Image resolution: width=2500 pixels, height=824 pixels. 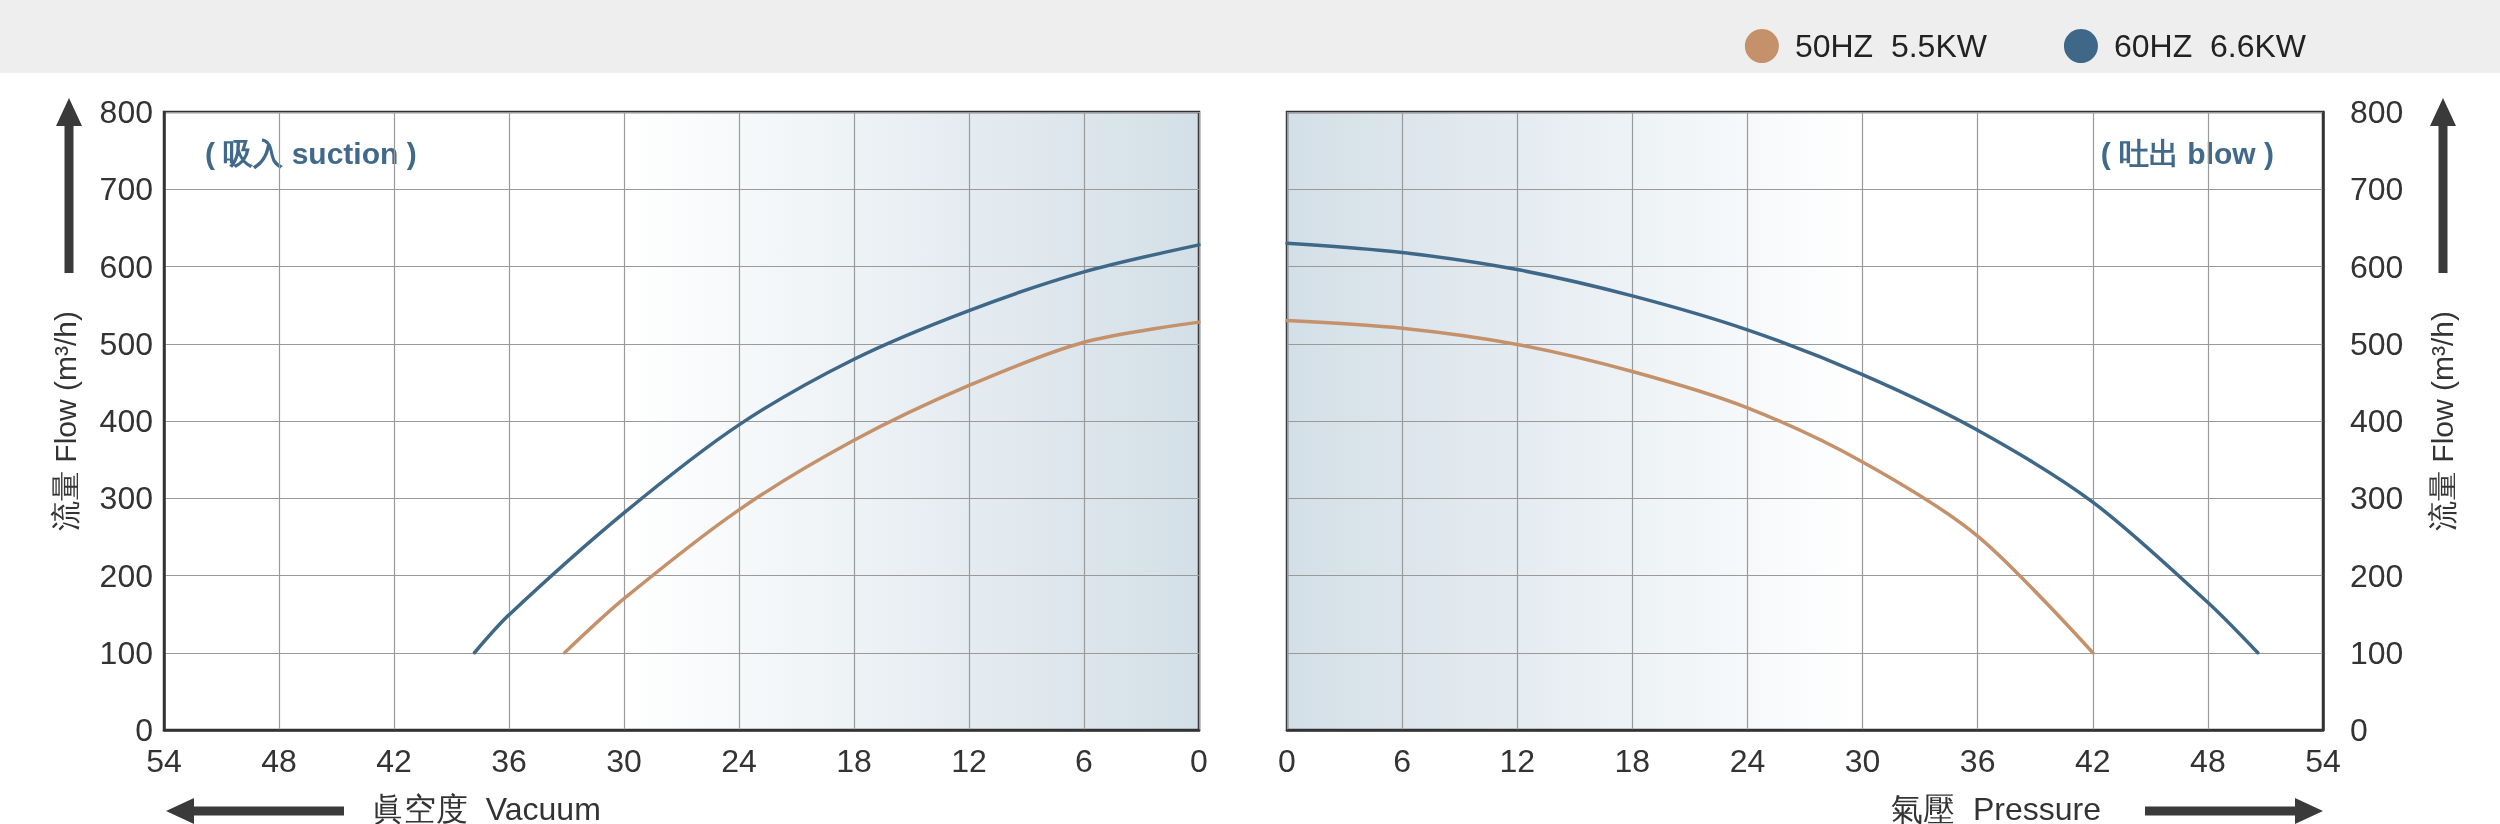 I want to click on x-tick-label: 54, so click(x=2323, y=761).